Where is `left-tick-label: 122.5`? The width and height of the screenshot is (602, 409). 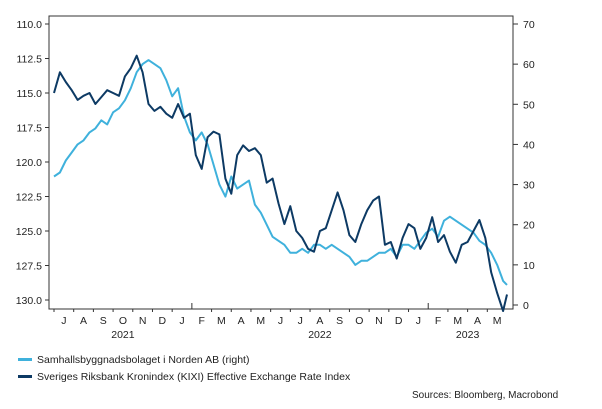
left-tick-label: 122.5 is located at coordinates (29, 198).